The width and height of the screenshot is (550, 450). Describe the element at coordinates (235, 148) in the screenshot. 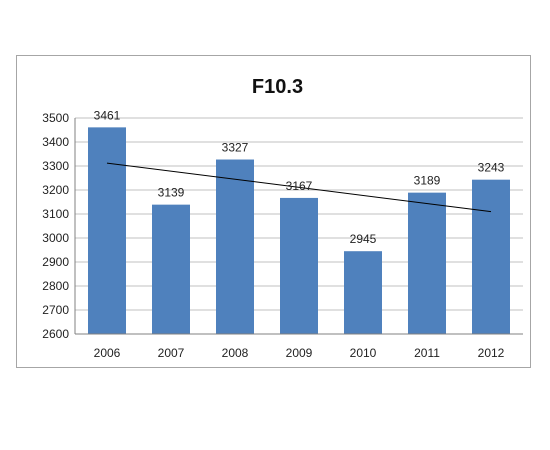

I see `data-label: 3327` at that location.